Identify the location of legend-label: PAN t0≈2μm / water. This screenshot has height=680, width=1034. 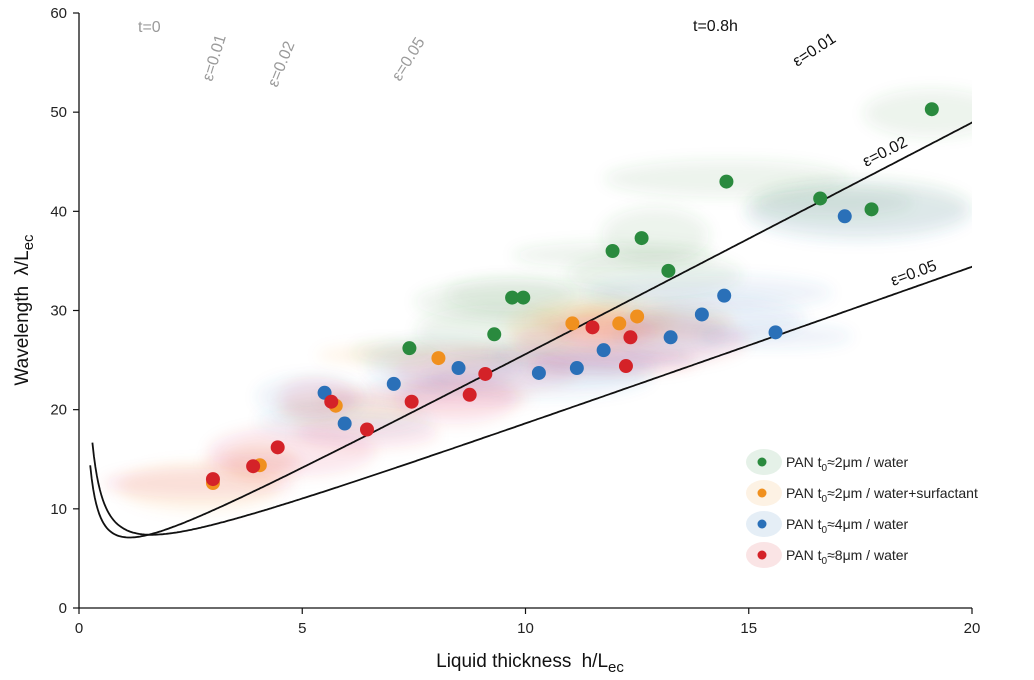
(847, 464).